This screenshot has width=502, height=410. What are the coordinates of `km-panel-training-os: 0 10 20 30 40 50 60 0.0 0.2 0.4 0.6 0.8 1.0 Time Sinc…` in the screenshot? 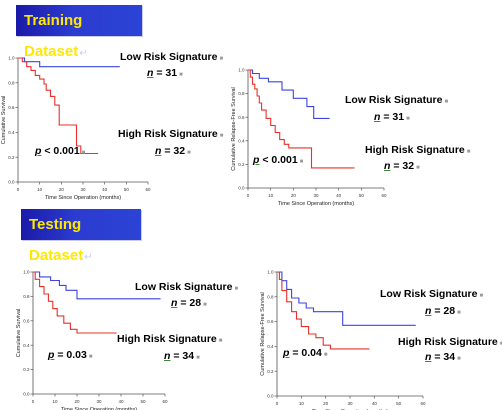 It's located at (80, 124).